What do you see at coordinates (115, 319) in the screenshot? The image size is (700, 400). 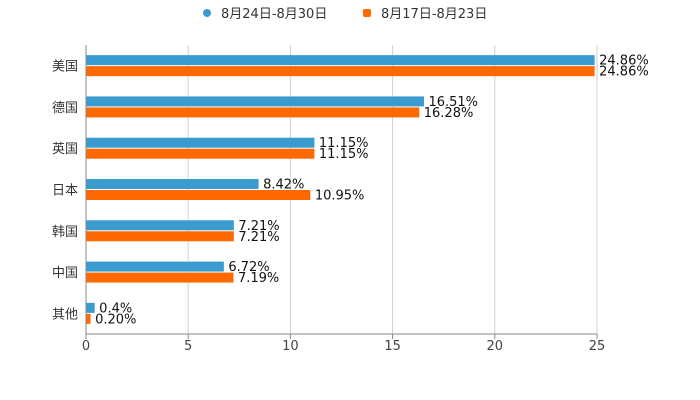 I see `value-label-1-6: 0.20%` at bounding box center [115, 319].